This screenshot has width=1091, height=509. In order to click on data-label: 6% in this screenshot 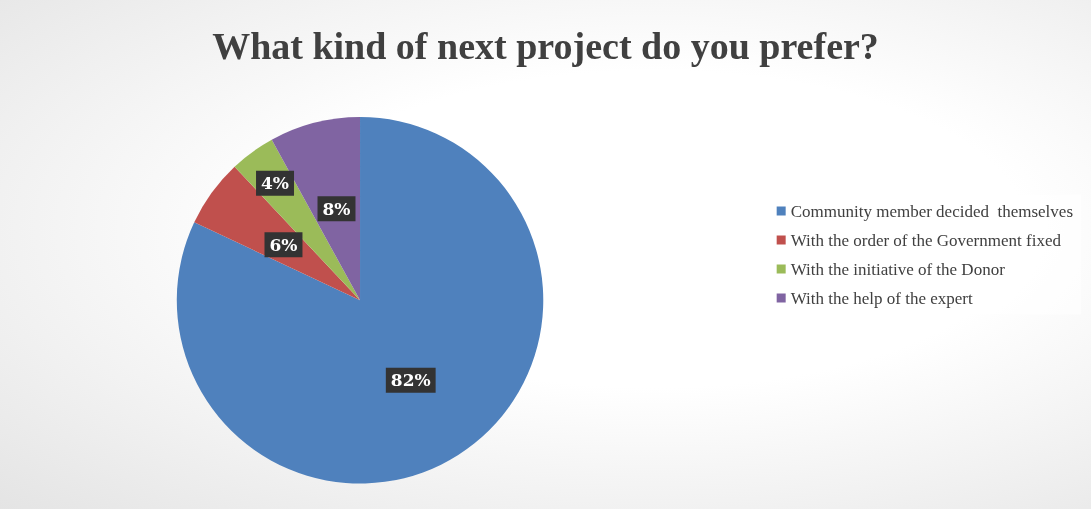, I will do `click(283, 244)`.